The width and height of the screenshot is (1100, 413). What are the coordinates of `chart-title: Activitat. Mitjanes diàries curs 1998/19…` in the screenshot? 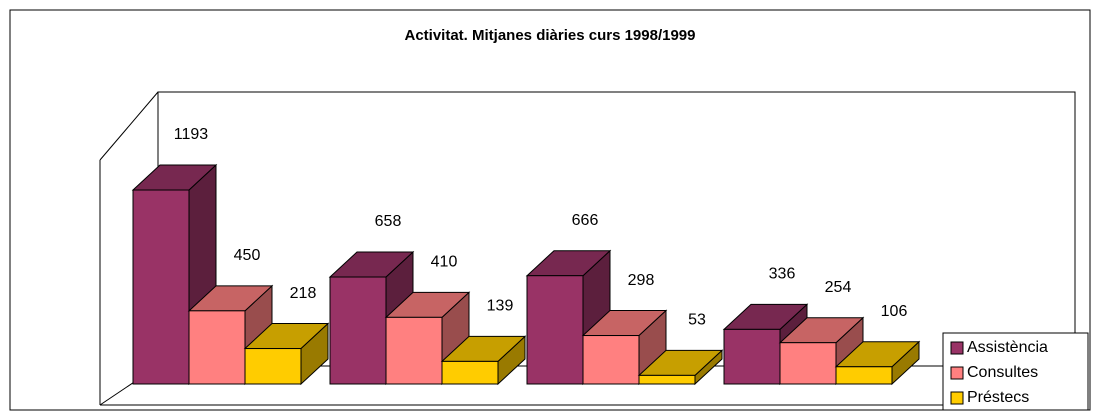 It's located at (550, 35).